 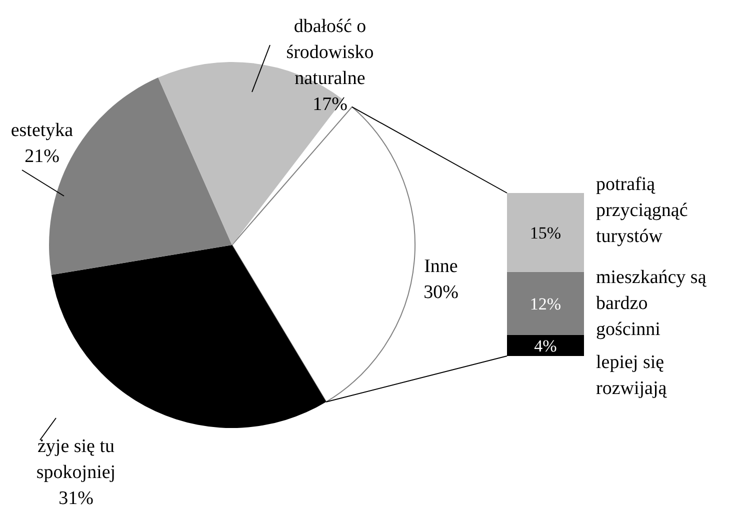 What do you see at coordinates (441, 266) in the screenshot?
I see `slice-label: Inne` at bounding box center [441, 266].